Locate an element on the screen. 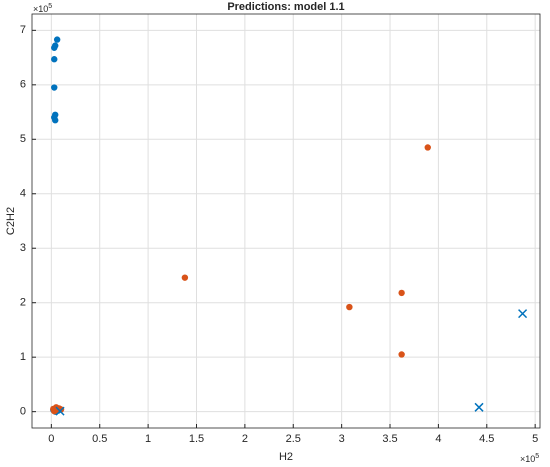  x-multiplier-base: ×10 is located at coordinates (527, 459).